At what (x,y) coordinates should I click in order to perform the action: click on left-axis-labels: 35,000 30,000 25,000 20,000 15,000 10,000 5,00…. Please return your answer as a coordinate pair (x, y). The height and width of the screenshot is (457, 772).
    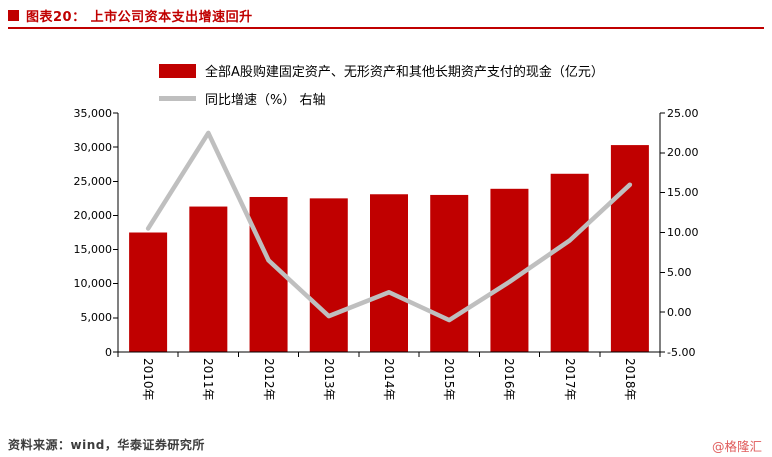
    Looking at the image, I should click on (74, 236).